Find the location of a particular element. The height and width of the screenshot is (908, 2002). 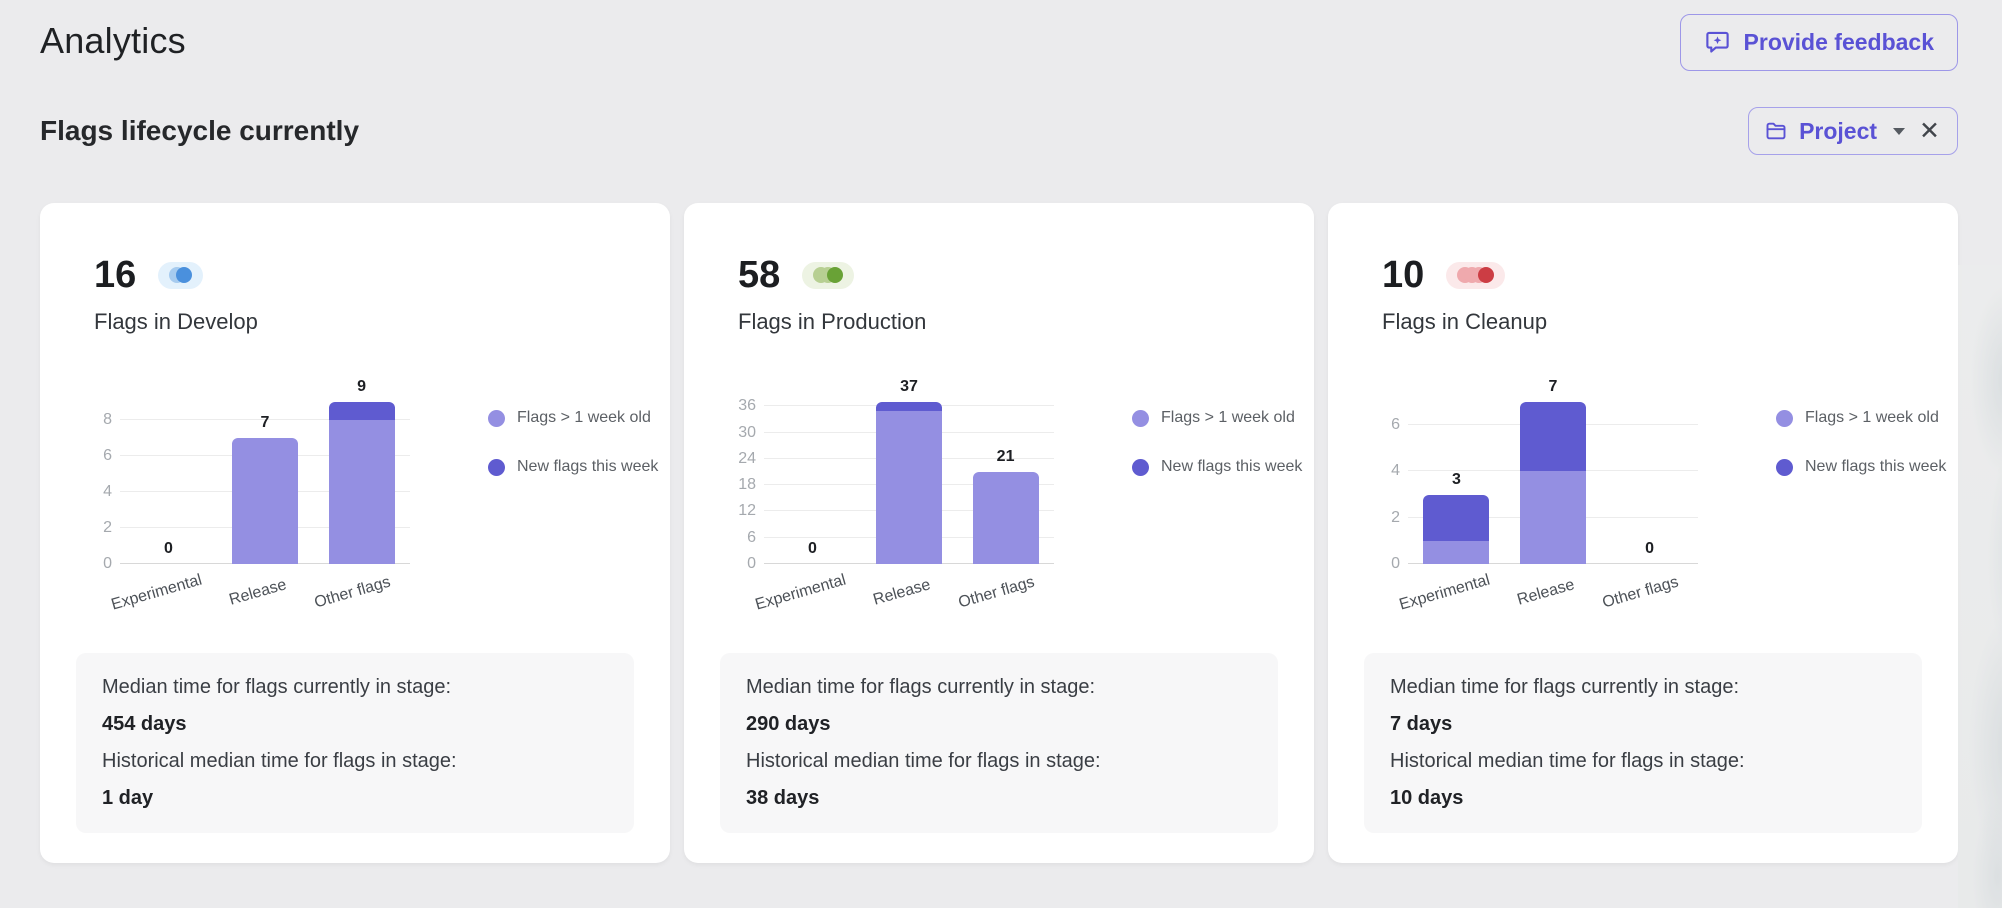

gridline is located at coordinates (265, 419).